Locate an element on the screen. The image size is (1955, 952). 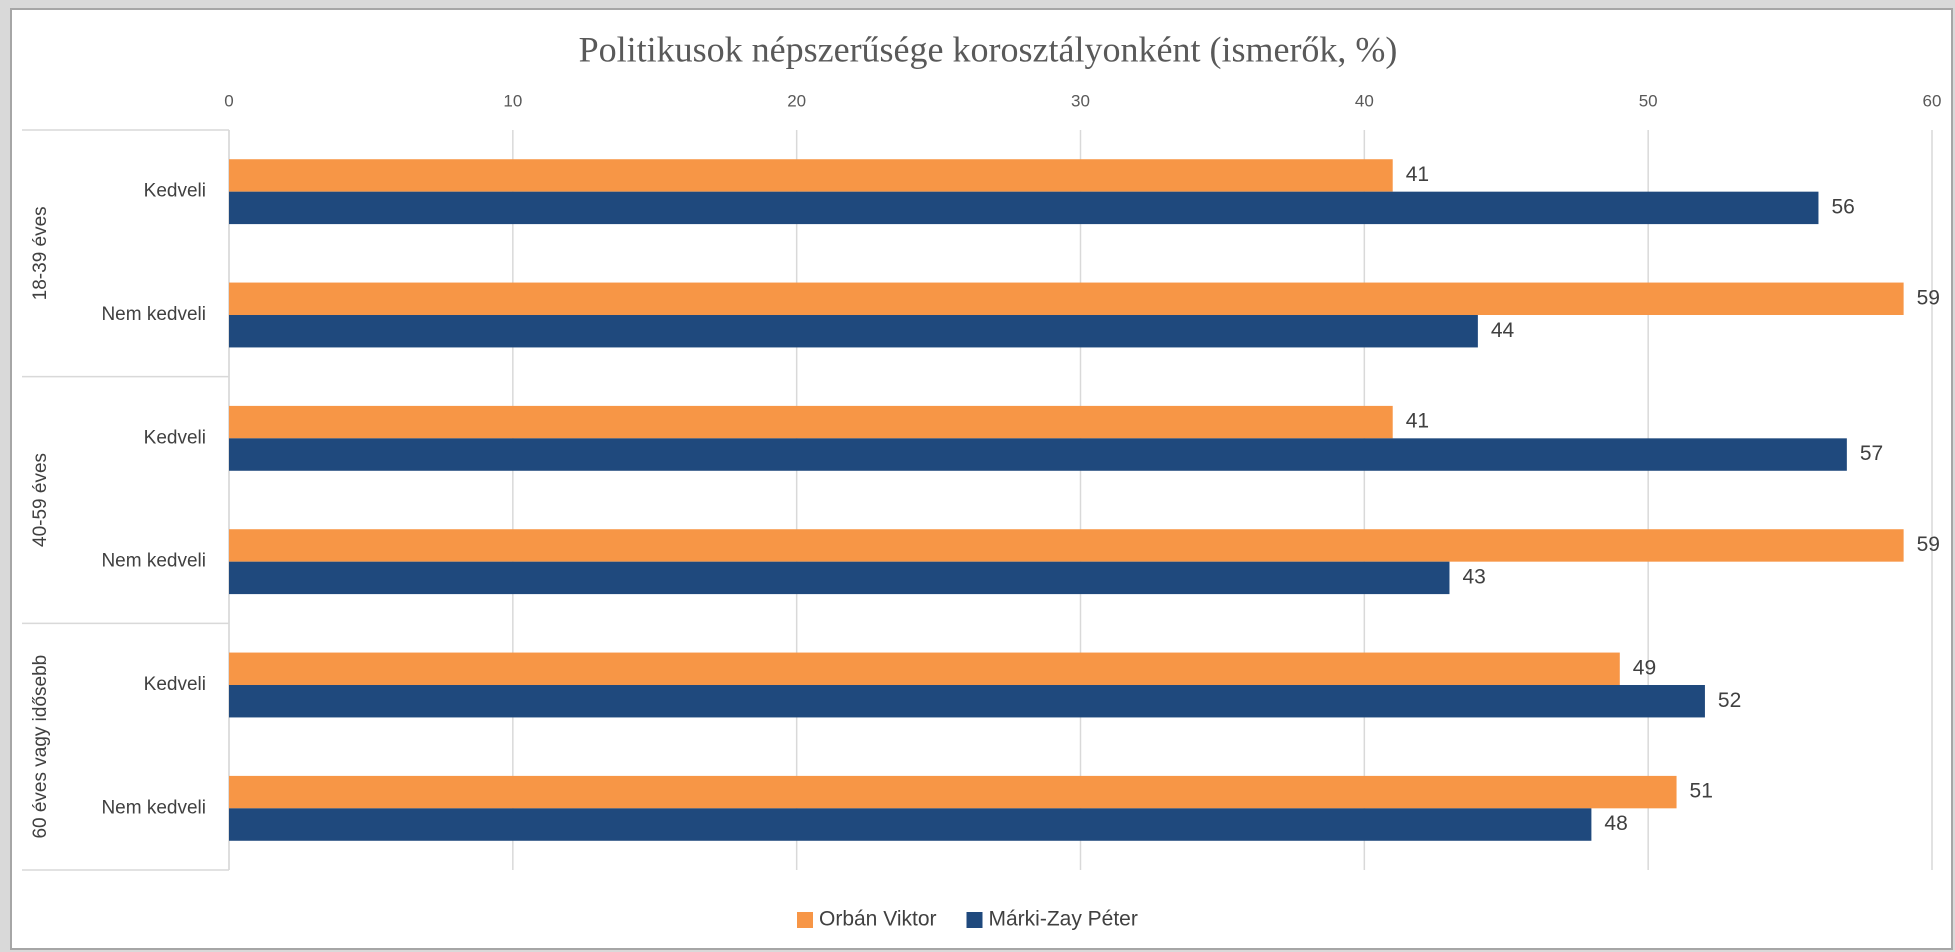
x-tick-label: 60 is located at coordinates (1932, 100).